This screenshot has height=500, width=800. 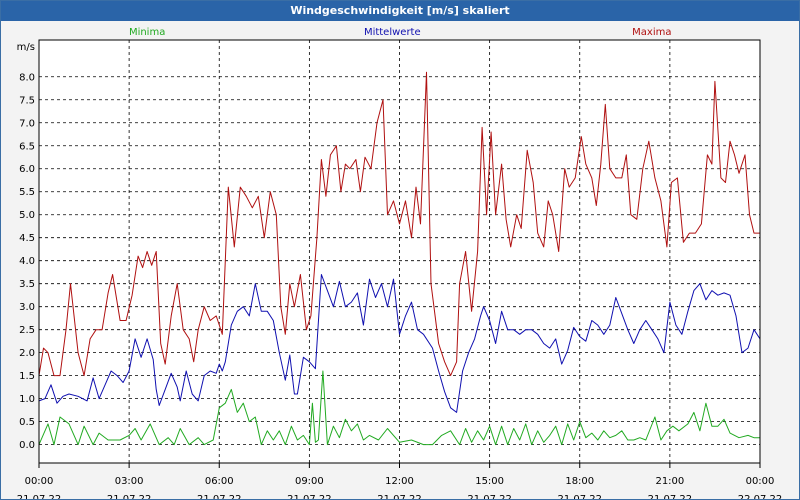 What do you see at coordinates (27, 146) in the screenshot?
I see `y-tick-label: 6.5` at bounding box center [27, 146].